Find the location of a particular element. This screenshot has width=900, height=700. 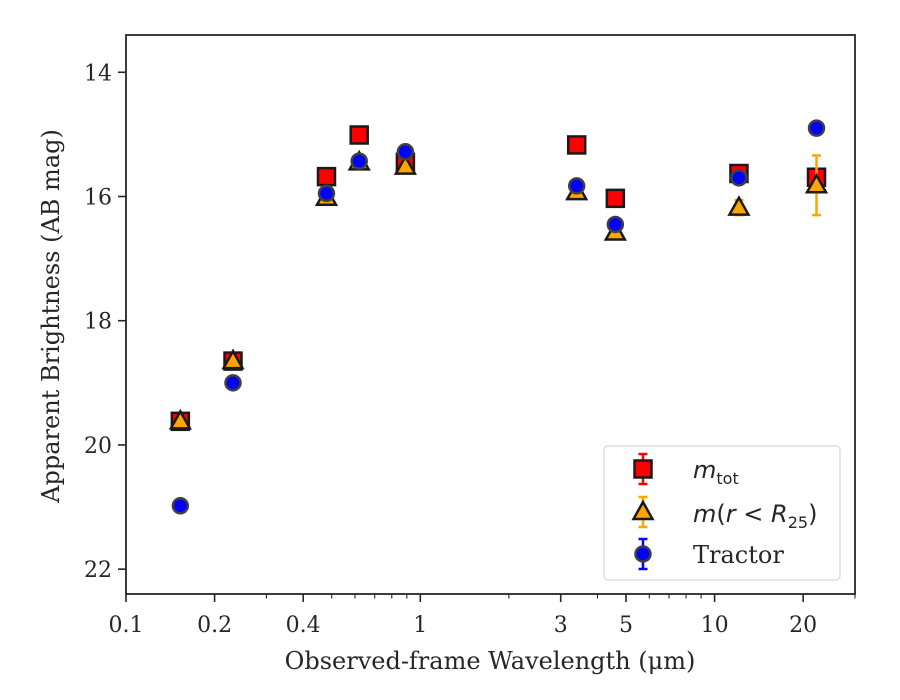

legend-circle-key is located at coordinates (643, 554).